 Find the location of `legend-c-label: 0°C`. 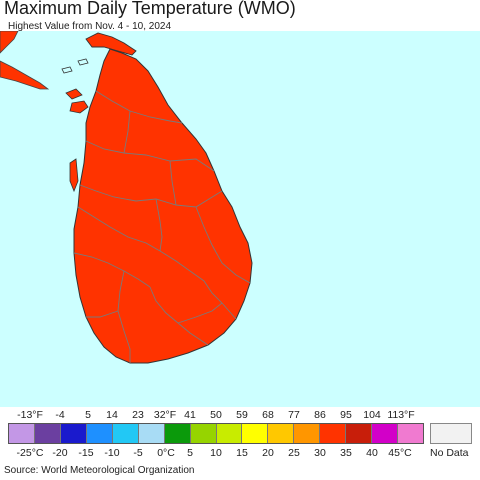

legend-c-label: 0°C is located at coordinates (166, 453).